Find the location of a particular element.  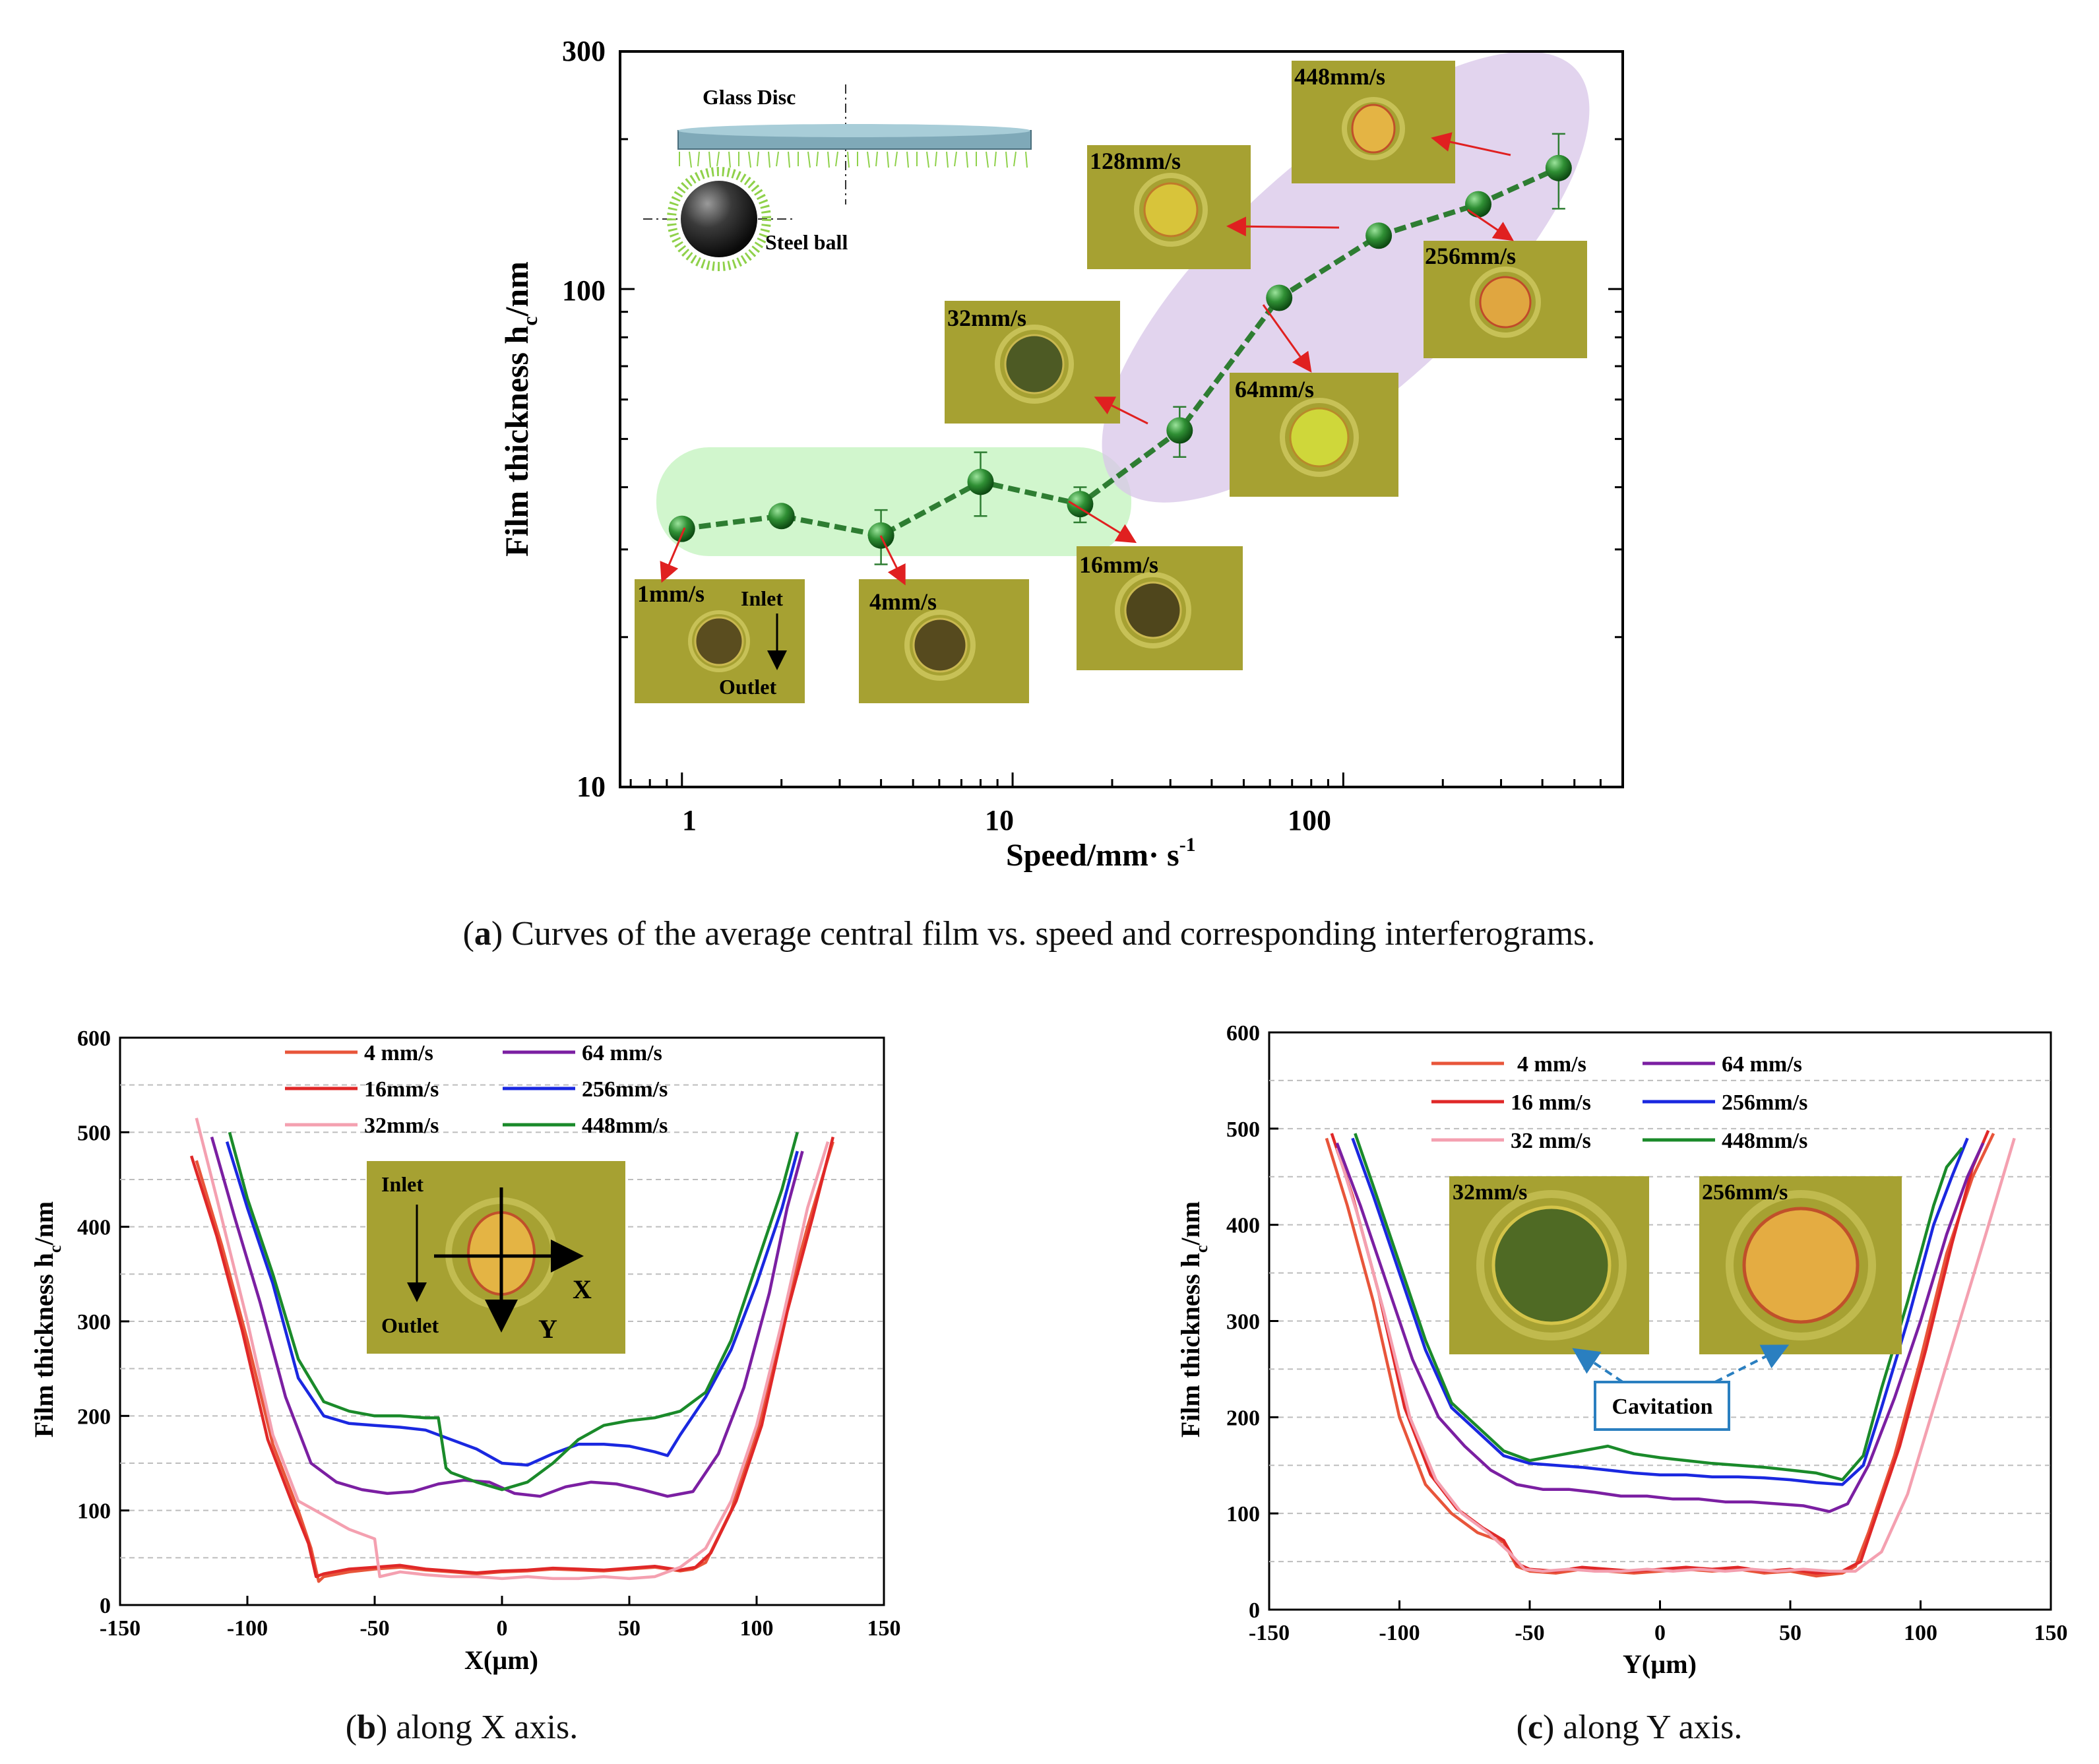

xtick-label: -50 is located at coordinates (374, 1628).